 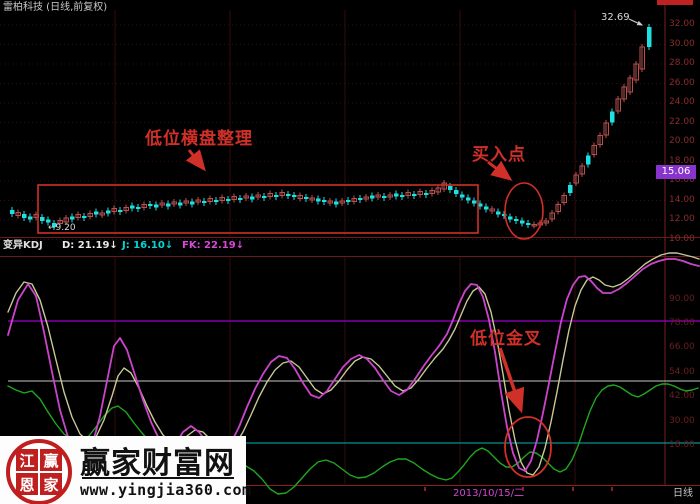 I want to click on kdj-axis-label: 30.00, so click(x=682, y=421).